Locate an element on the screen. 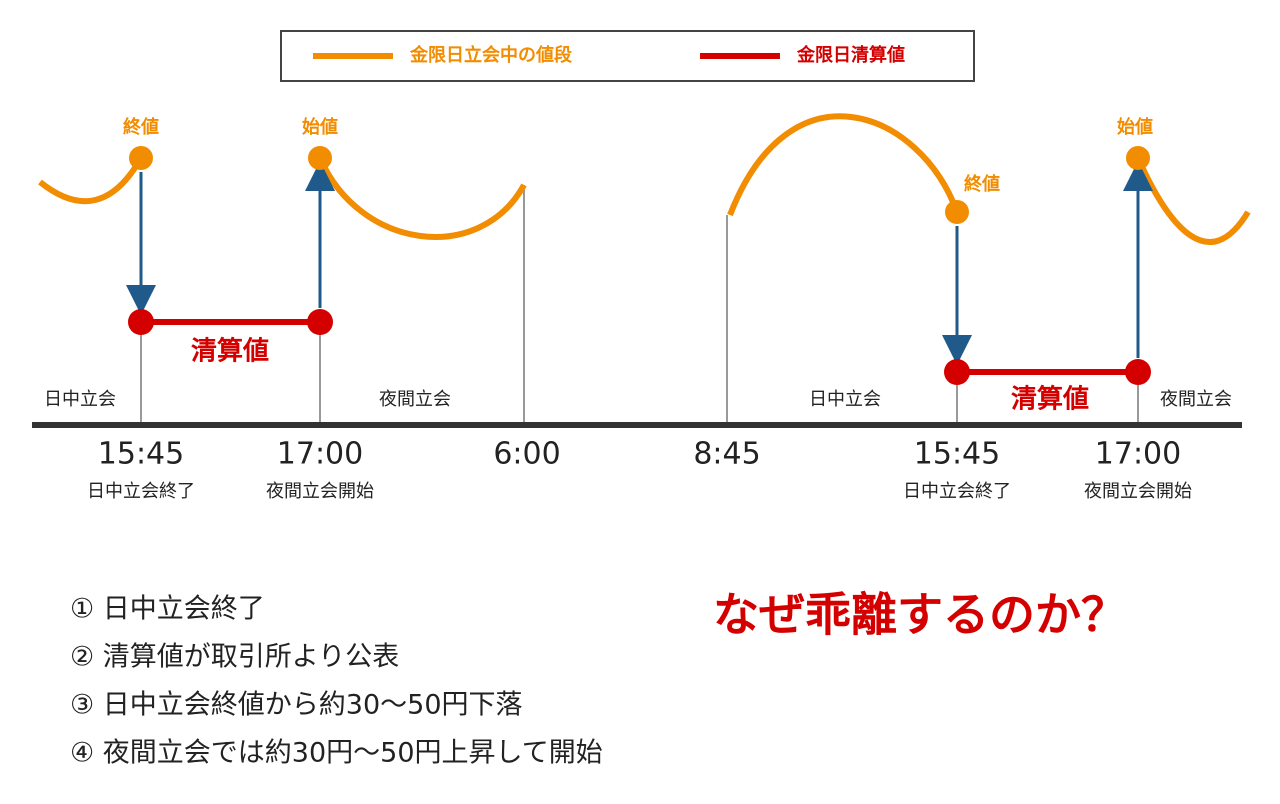  step: ① 日中立会終了 is located at coordinates (167, 609).